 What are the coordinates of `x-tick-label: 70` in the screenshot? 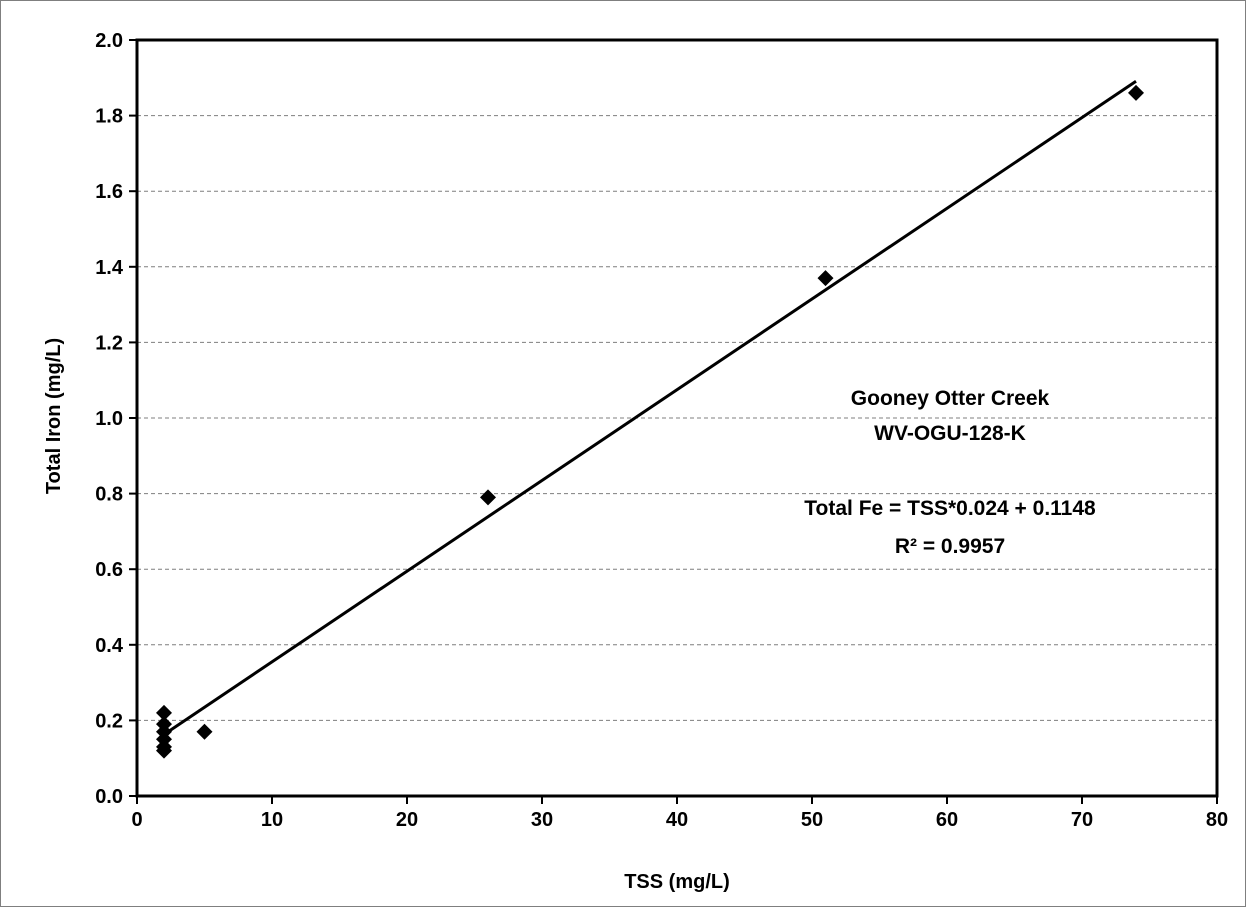 It's located at (1082, 820).